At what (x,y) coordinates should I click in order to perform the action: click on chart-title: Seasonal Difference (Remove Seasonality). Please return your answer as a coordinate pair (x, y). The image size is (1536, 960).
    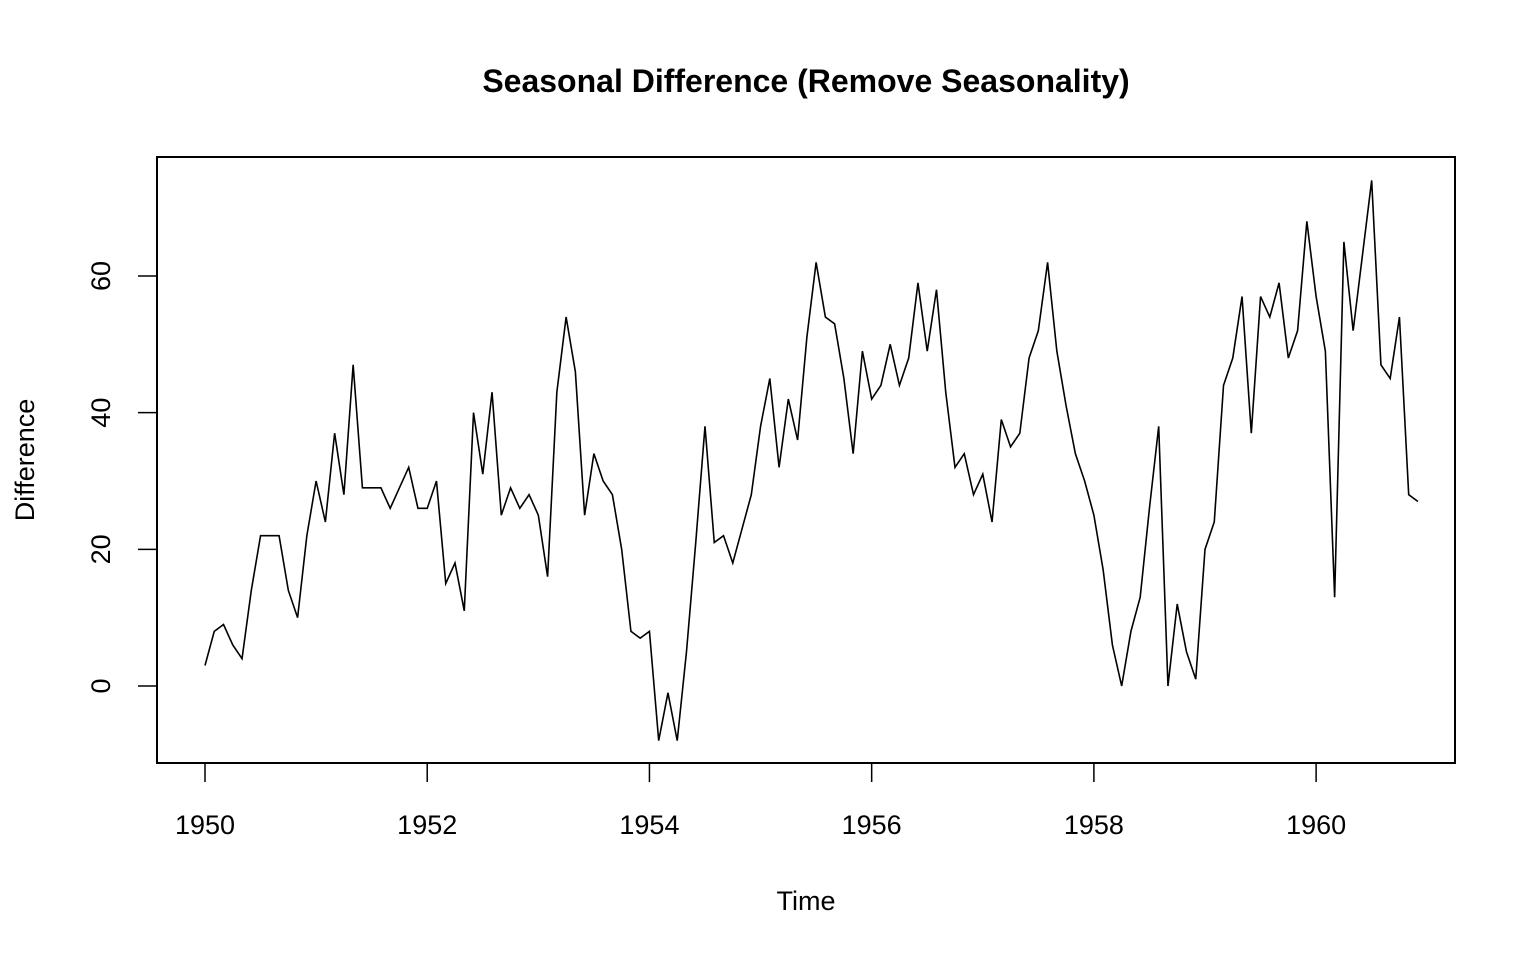
    Looking at the image, I should click on (805, 81).